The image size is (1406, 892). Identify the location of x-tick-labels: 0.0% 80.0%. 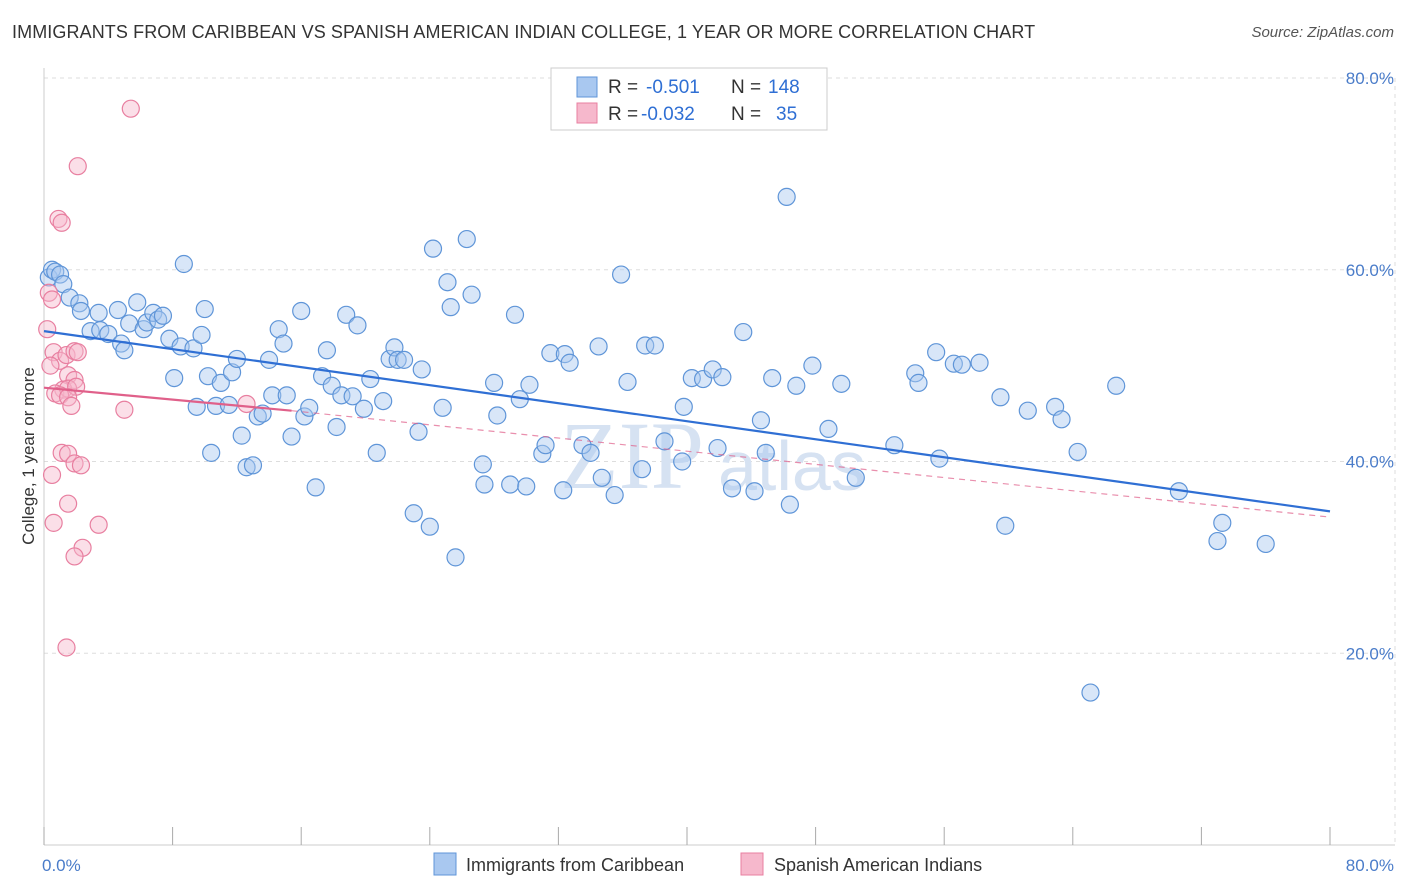
(718, 865).